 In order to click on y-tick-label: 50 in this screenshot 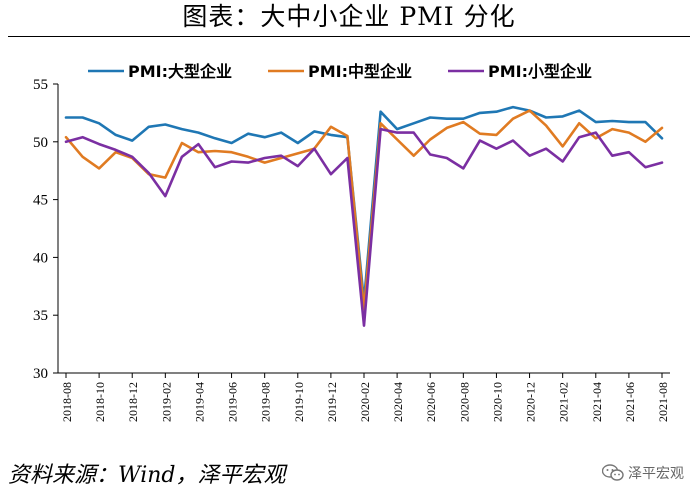, I will do `click(40, 143)`.